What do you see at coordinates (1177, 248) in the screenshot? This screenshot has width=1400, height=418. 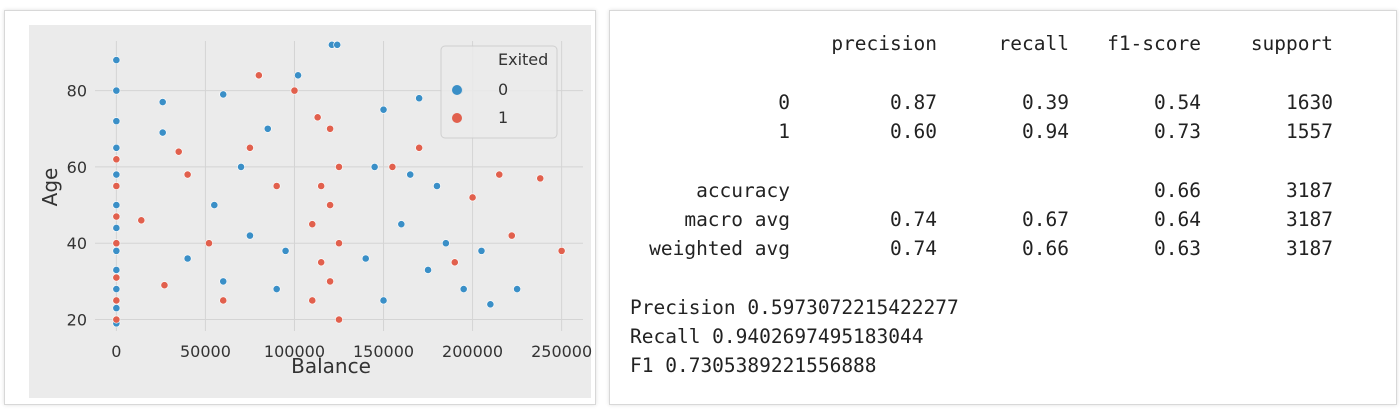 I see `row-f1: 0.63` at bounding box center [1177, 248].